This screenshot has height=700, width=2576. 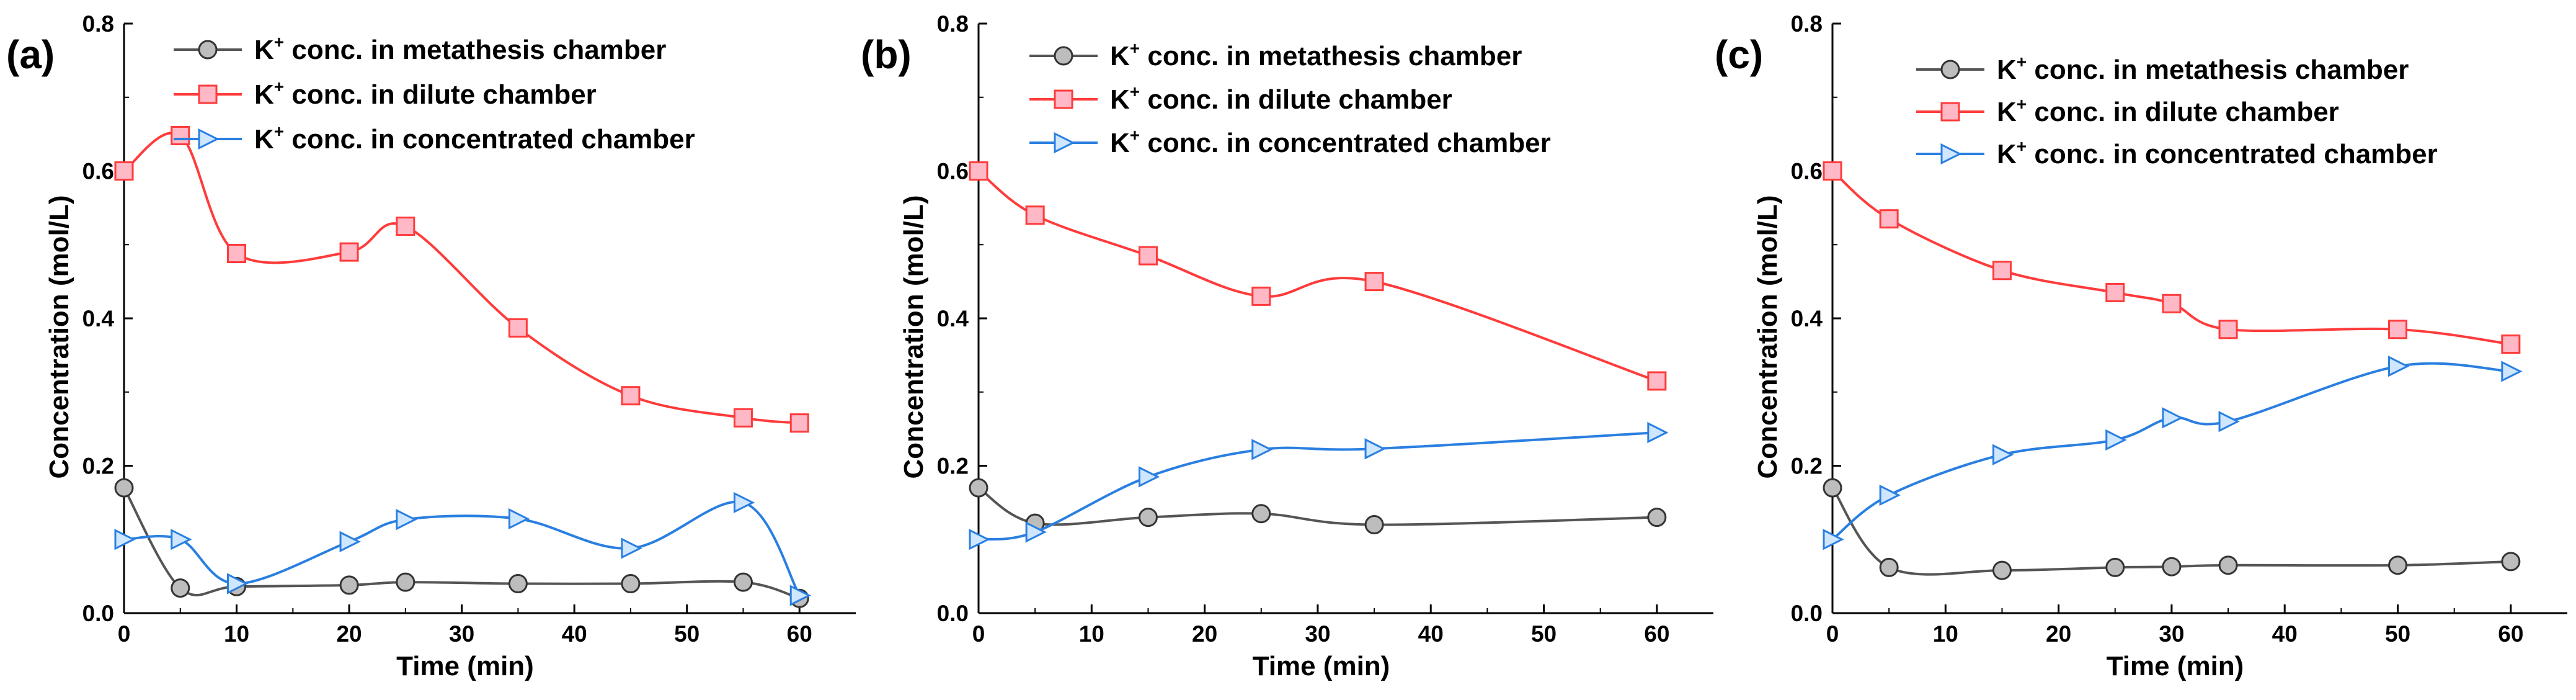 What do you see at coordinates (2203, 68) in the screenshot?
I see `legend-label-metathesis: K+ conc. in metathesis chamber` at bounding box center [2203, 68].